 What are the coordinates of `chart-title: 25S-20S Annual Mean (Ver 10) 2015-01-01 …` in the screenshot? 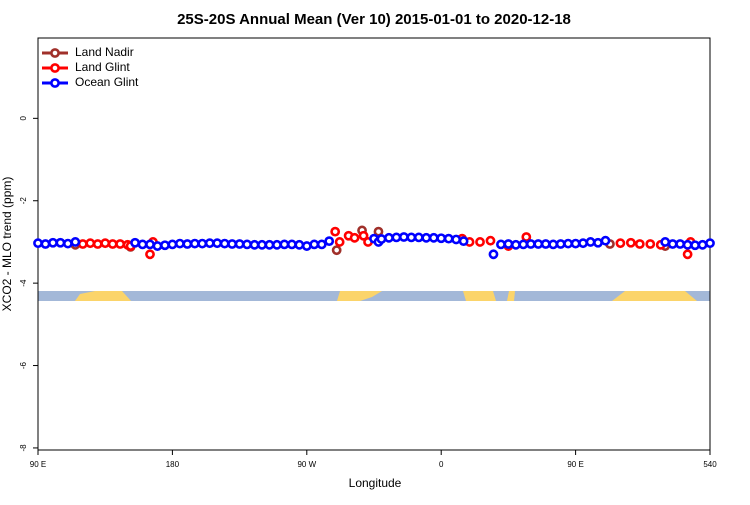 It's located at (374, 19).